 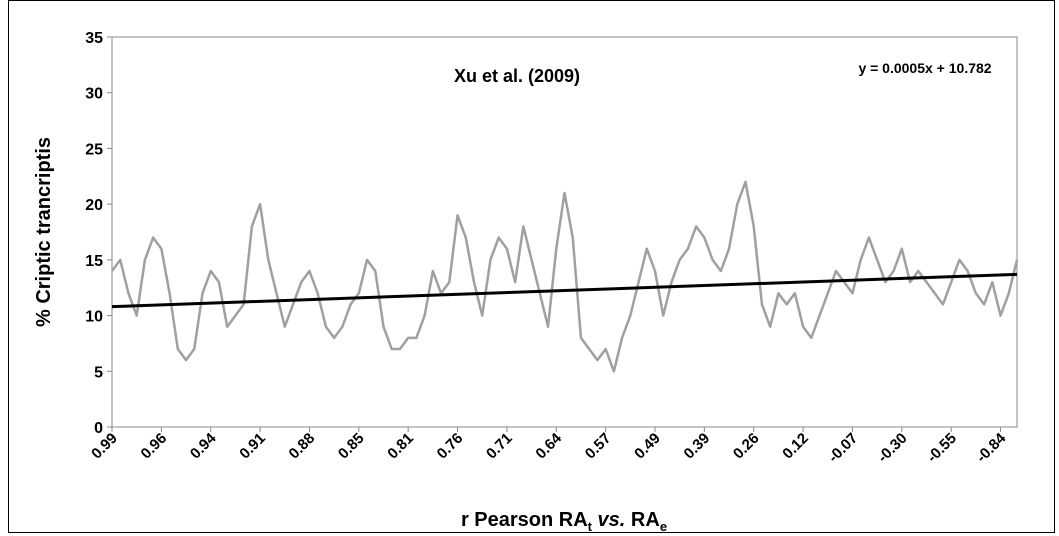 I want to click on trend-line, so click(x=564, y=290).